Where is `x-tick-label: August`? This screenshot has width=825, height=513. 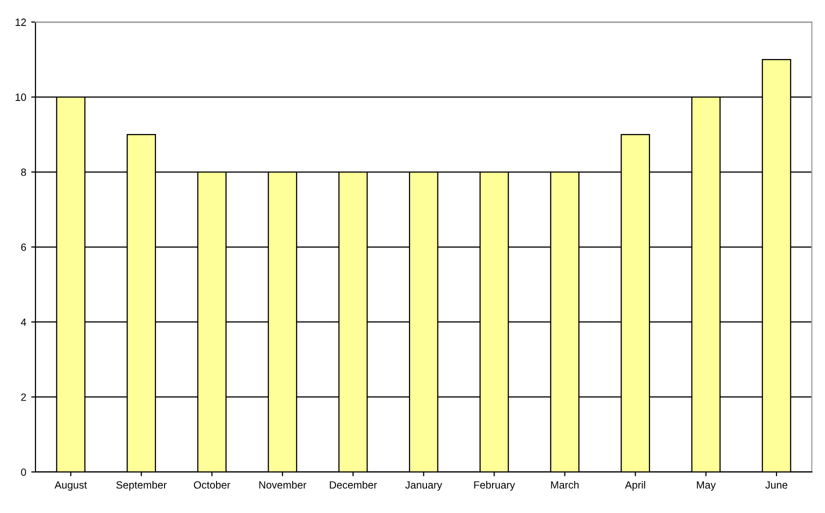
x-tick-label: August is located at coordinates (70, 486).